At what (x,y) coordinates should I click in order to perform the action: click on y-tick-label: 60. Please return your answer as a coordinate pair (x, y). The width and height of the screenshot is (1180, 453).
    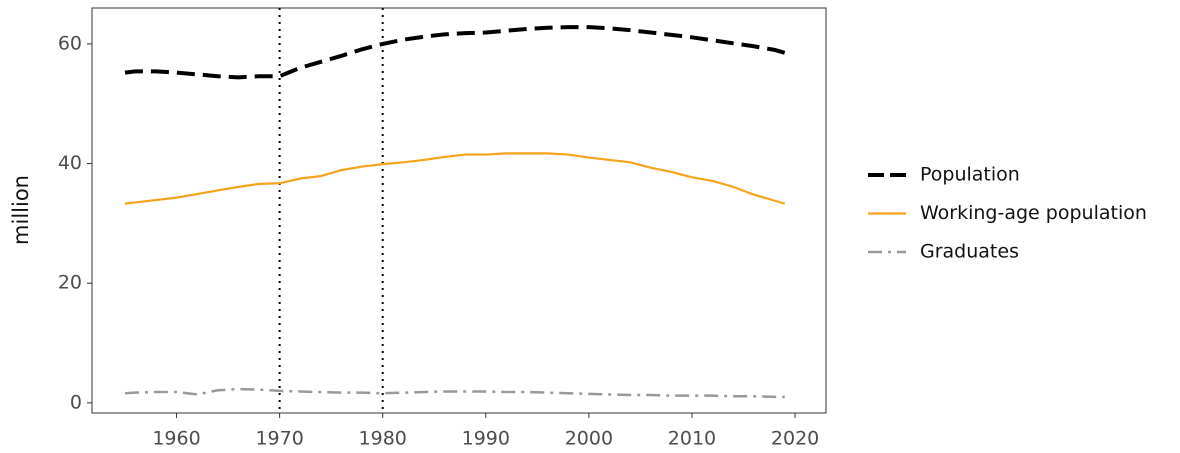
    Looking at the image, I should click on (70, 43).